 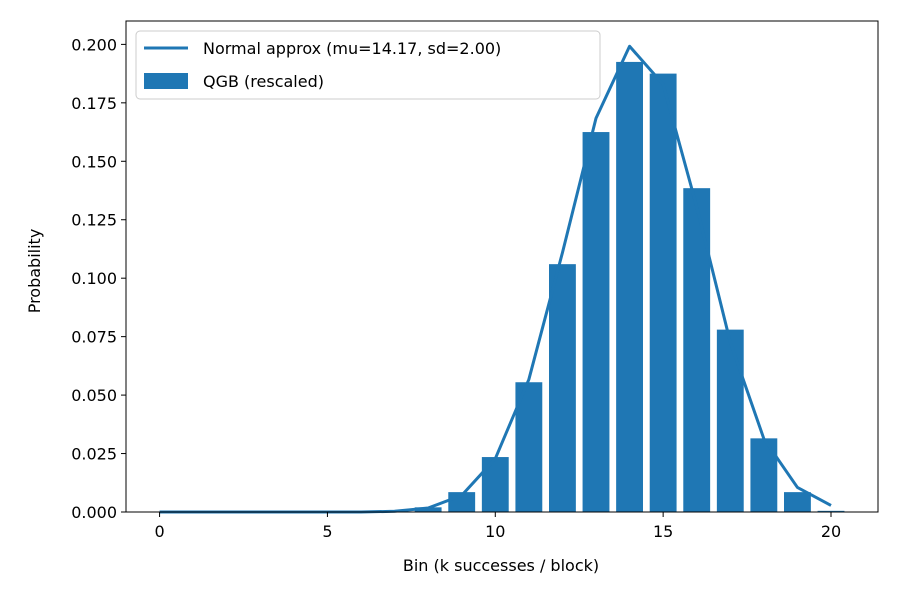 What do you see at coordinates (94, 337) in the screenshot?
I see `y-tick-label: 0.075` at bounding box center [94, 337].